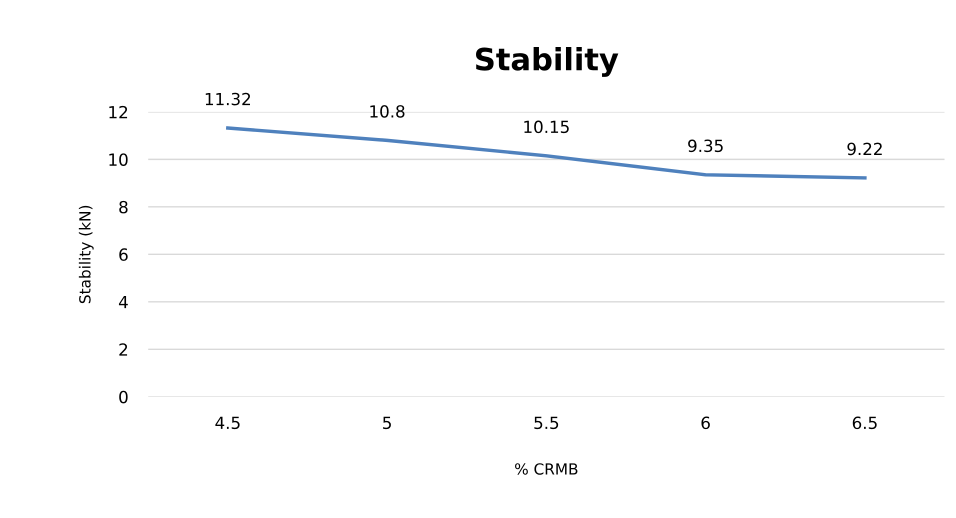 Image resolution: width=956 pixels, height=518 pixels. What do you see at coordinates (547, 62) in the screenshot?
I see `chart-title: Stability` at bounding box center [547, 62].